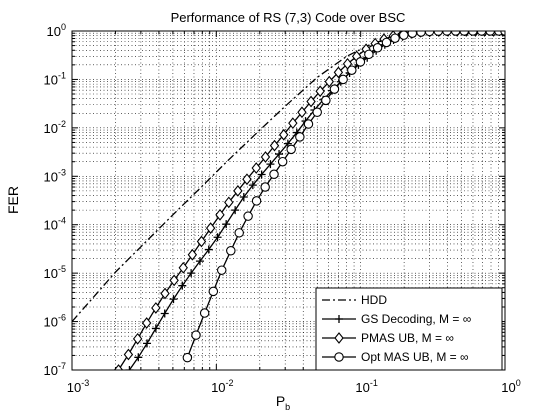 Image resolution: width=554 pixels, height=416 pixels. Describe the element at coordinates (407, 338) in the screenshot. I see `legend-label: PMAS UB, M = ∞` at that location.